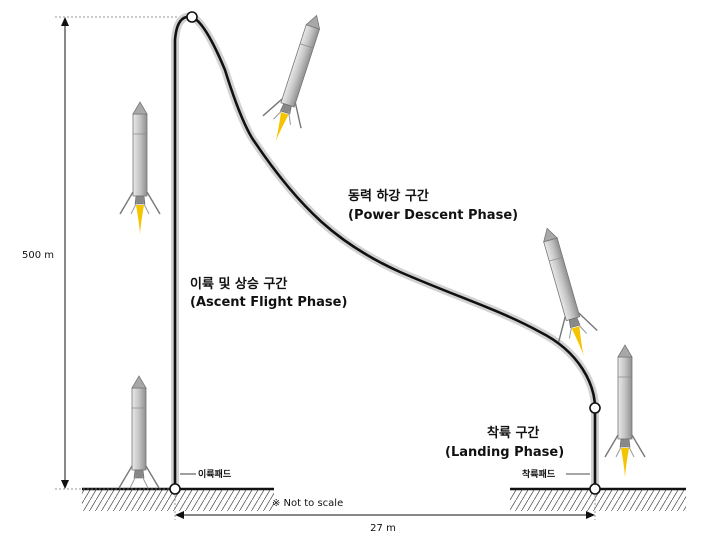 The height and width of the screenshot is (542, 710). I want to click on ascent-phase-korean: 이륙 및 상승 구간, so click(238, 284).